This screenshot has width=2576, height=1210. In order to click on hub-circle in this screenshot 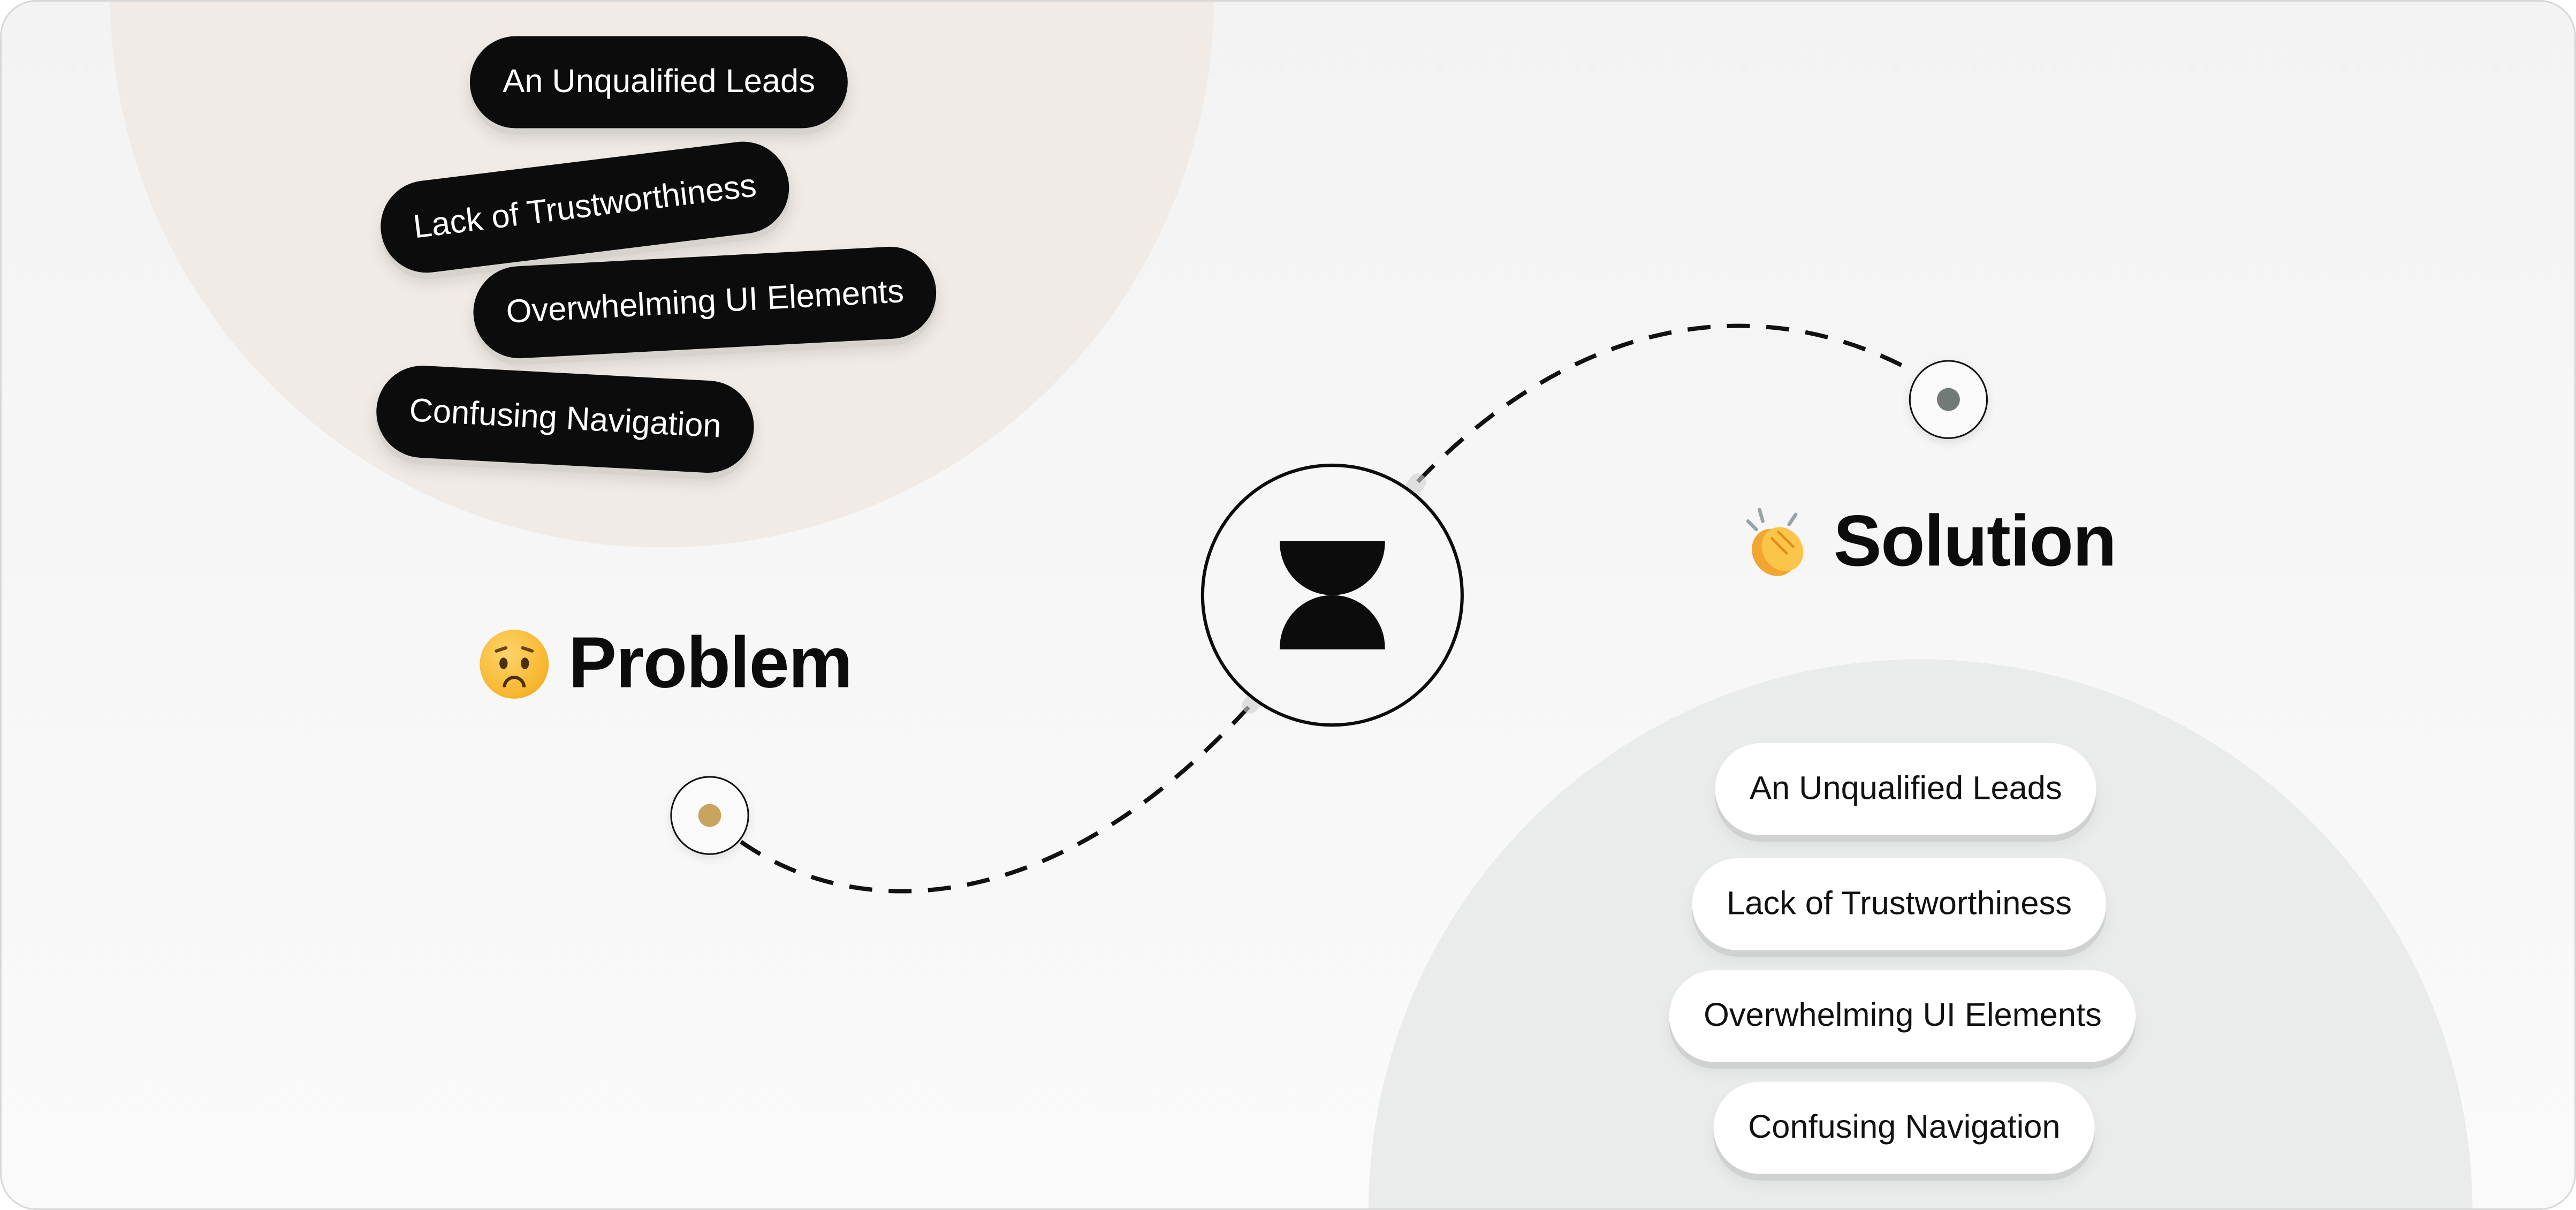, I will do `click(1332, 595)`.